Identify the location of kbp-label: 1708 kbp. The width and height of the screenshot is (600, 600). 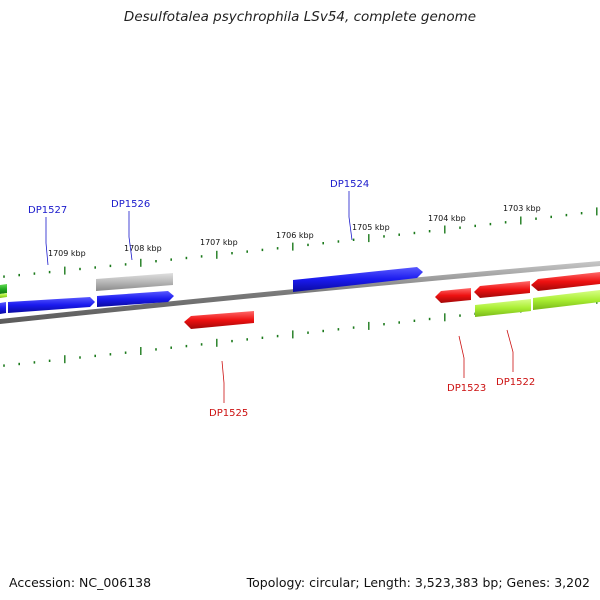
(143, 248).